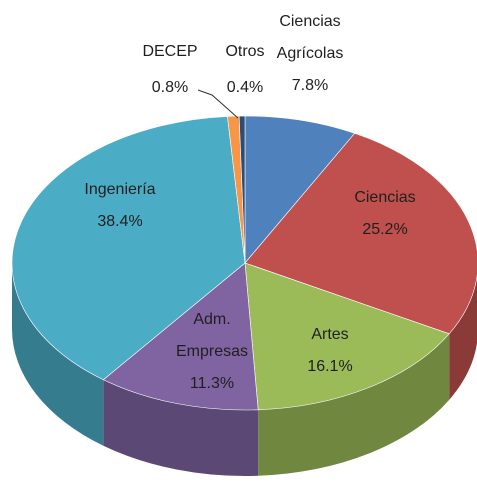 The image size is (477, 485). Describe the element at coordinates (119, 221) in the screenshot. I see `slice-value-label: 38.4%` at that location.